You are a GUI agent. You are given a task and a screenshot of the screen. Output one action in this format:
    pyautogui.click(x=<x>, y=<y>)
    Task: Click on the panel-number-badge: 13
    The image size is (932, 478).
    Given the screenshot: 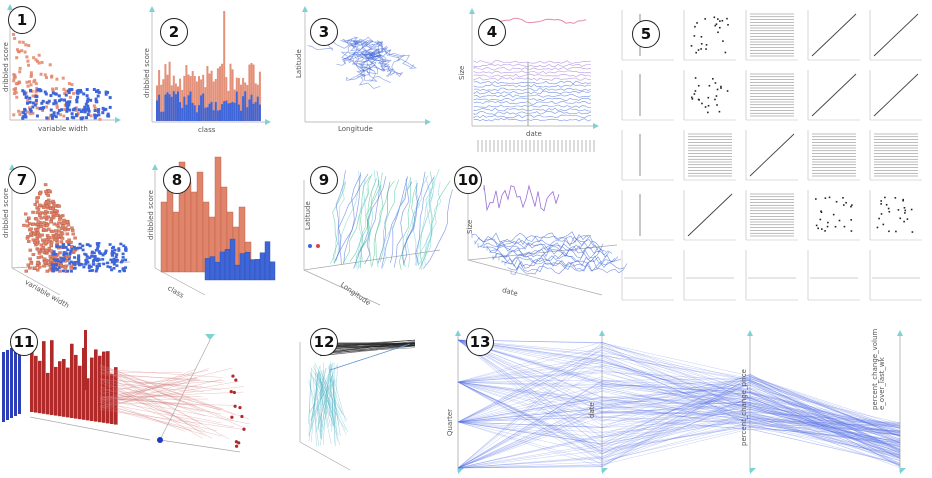 What is the action you would take?
    pyautogui.click(x=480, y=342)
    